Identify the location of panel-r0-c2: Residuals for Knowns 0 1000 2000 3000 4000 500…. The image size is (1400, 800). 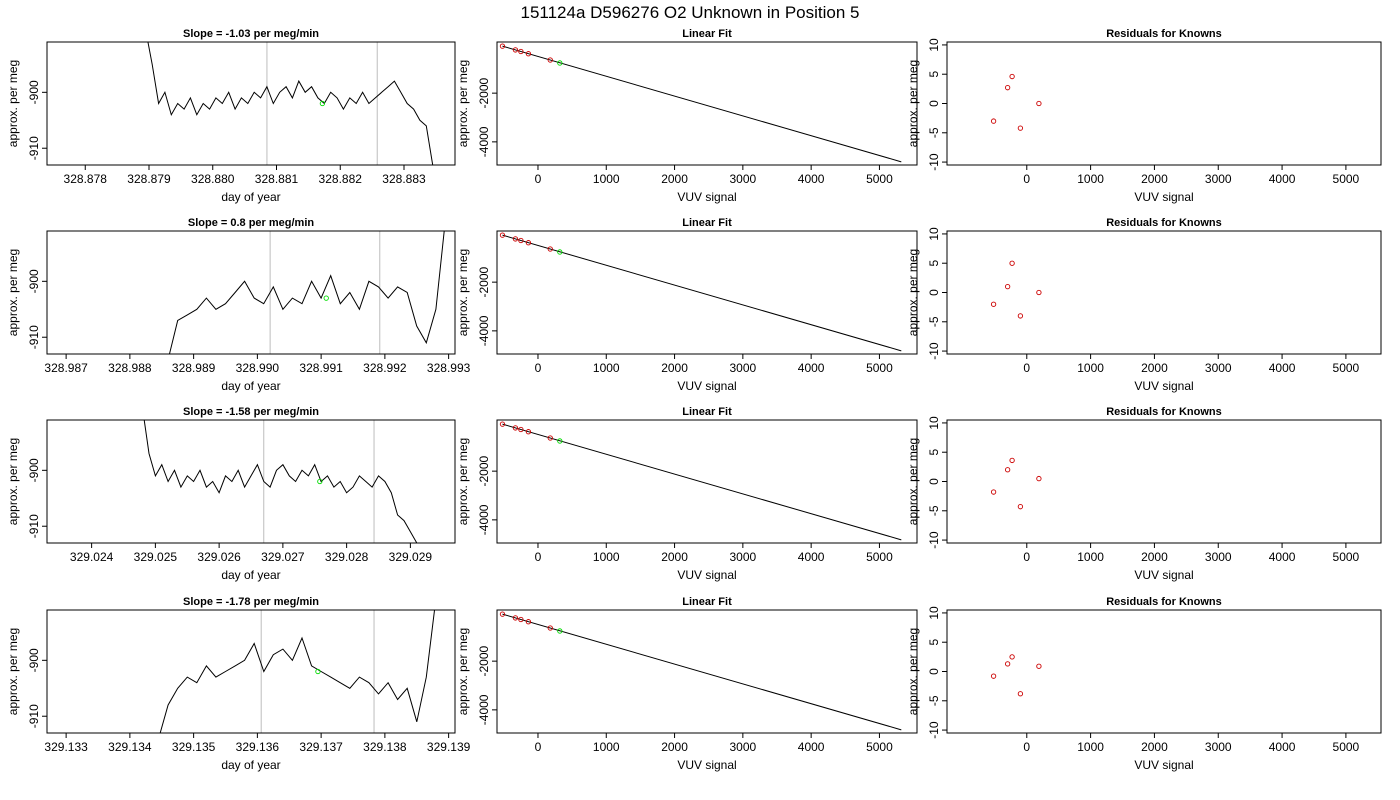
(1144, 116).